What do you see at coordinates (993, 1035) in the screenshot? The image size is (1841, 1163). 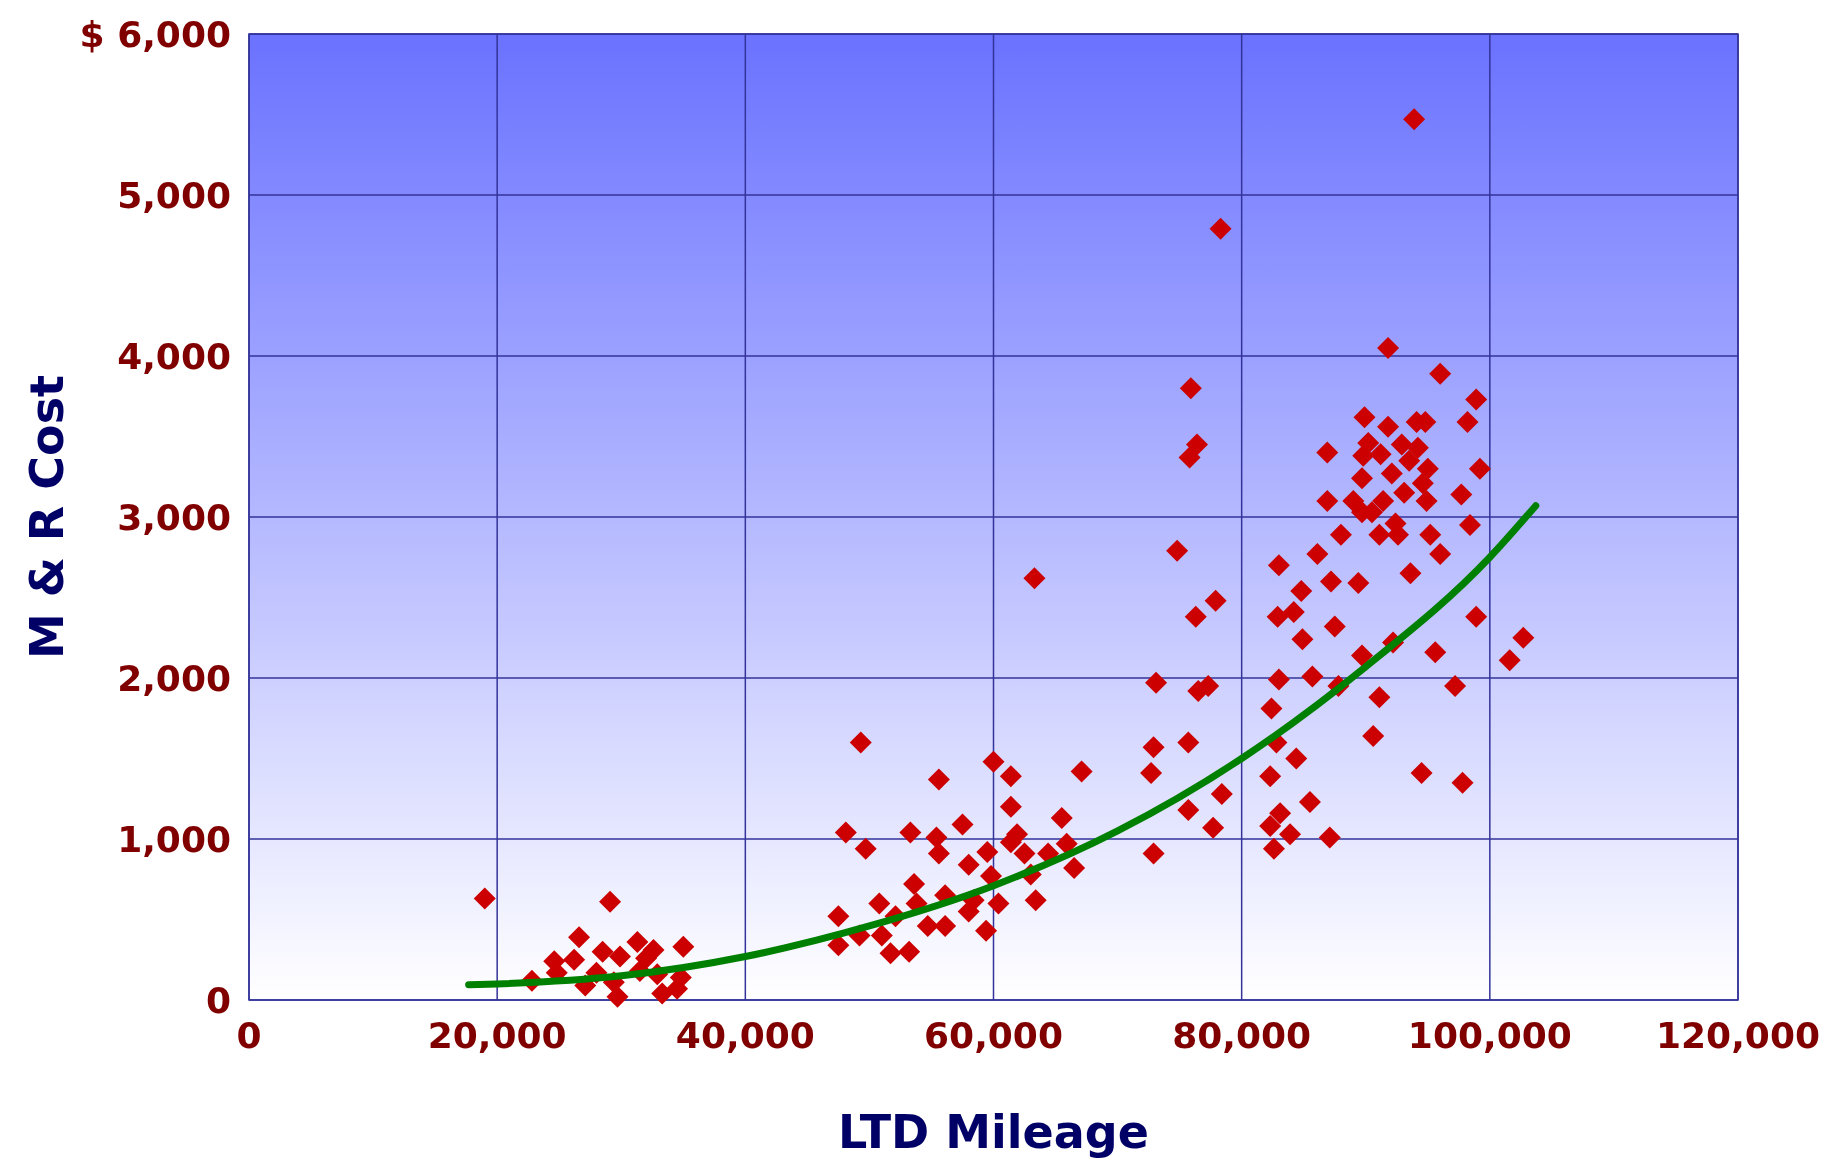 I see `x-tick-label: 60,000` at bounding box center [993, 1035].